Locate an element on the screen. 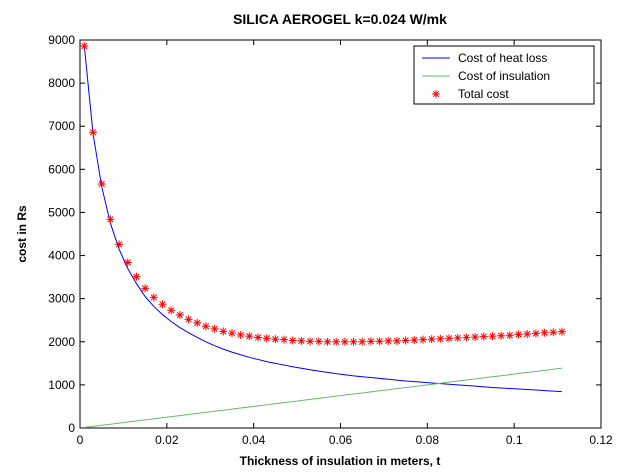 This screenshot has width=633, height=472. y-tick-label: 2000 is located at coordinates (61, 342).